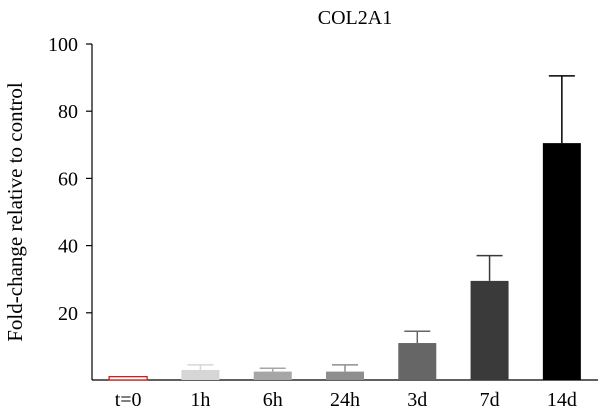  Describe the element at coordinates (562, 400) in the screenshot. I see `x-tick-label: 14d` at that location.